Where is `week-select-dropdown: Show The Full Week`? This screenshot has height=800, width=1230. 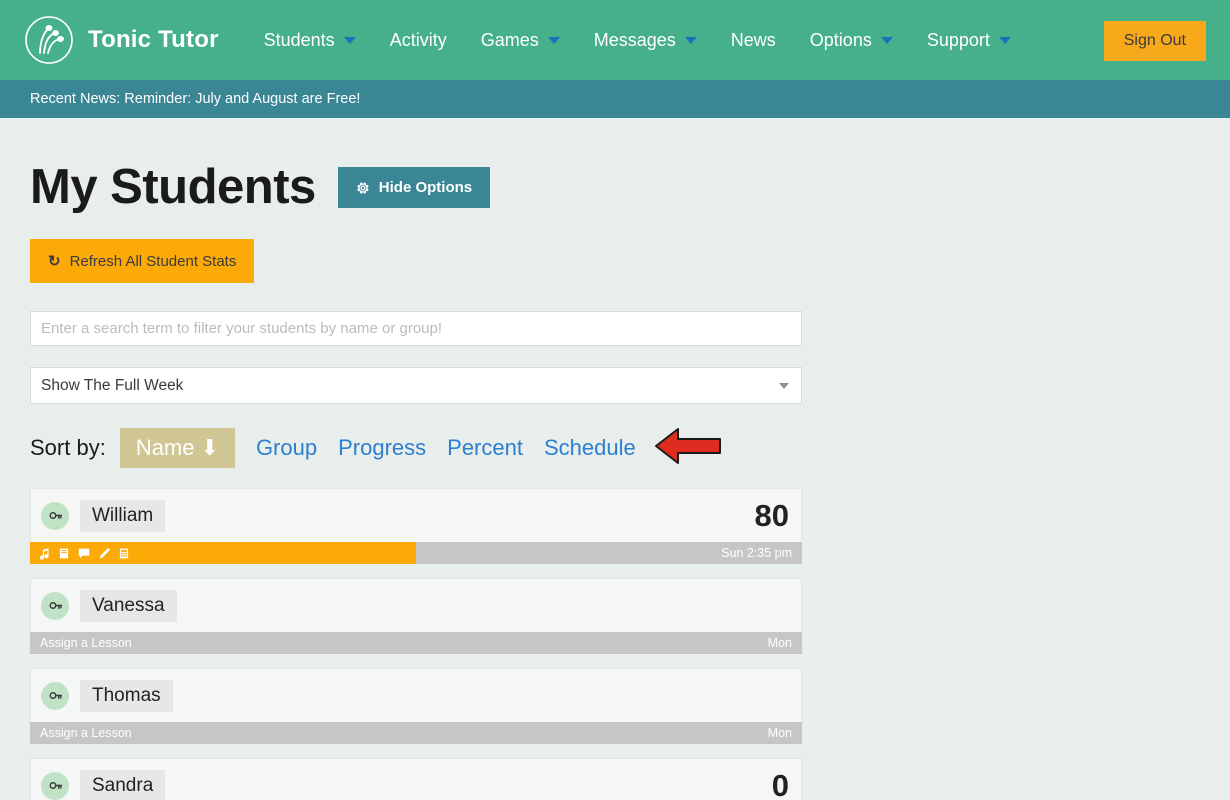 week-select-dropdown: Show The Full Week is located at coordinates (416, 385).